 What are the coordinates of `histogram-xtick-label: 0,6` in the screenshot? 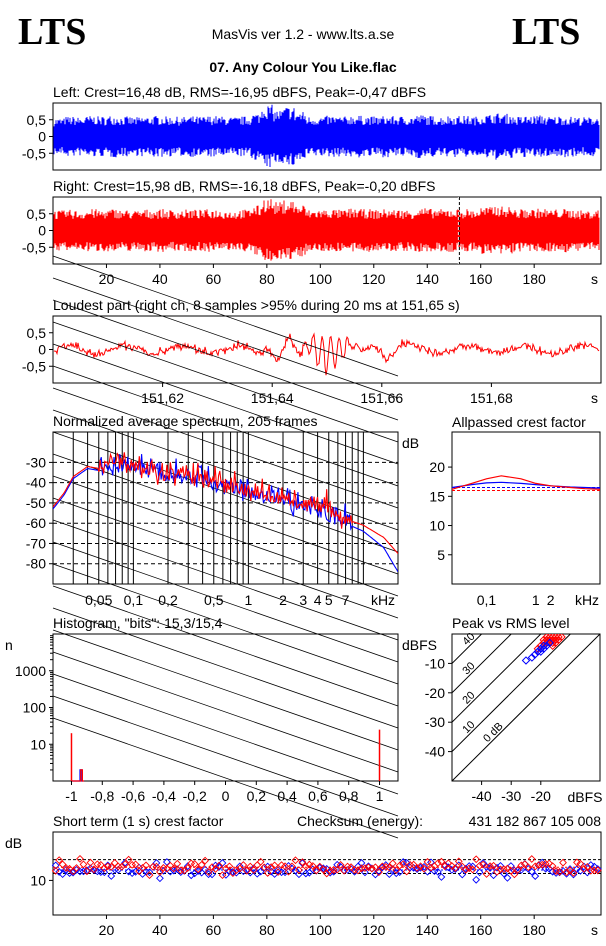 It's located at (318, 796).